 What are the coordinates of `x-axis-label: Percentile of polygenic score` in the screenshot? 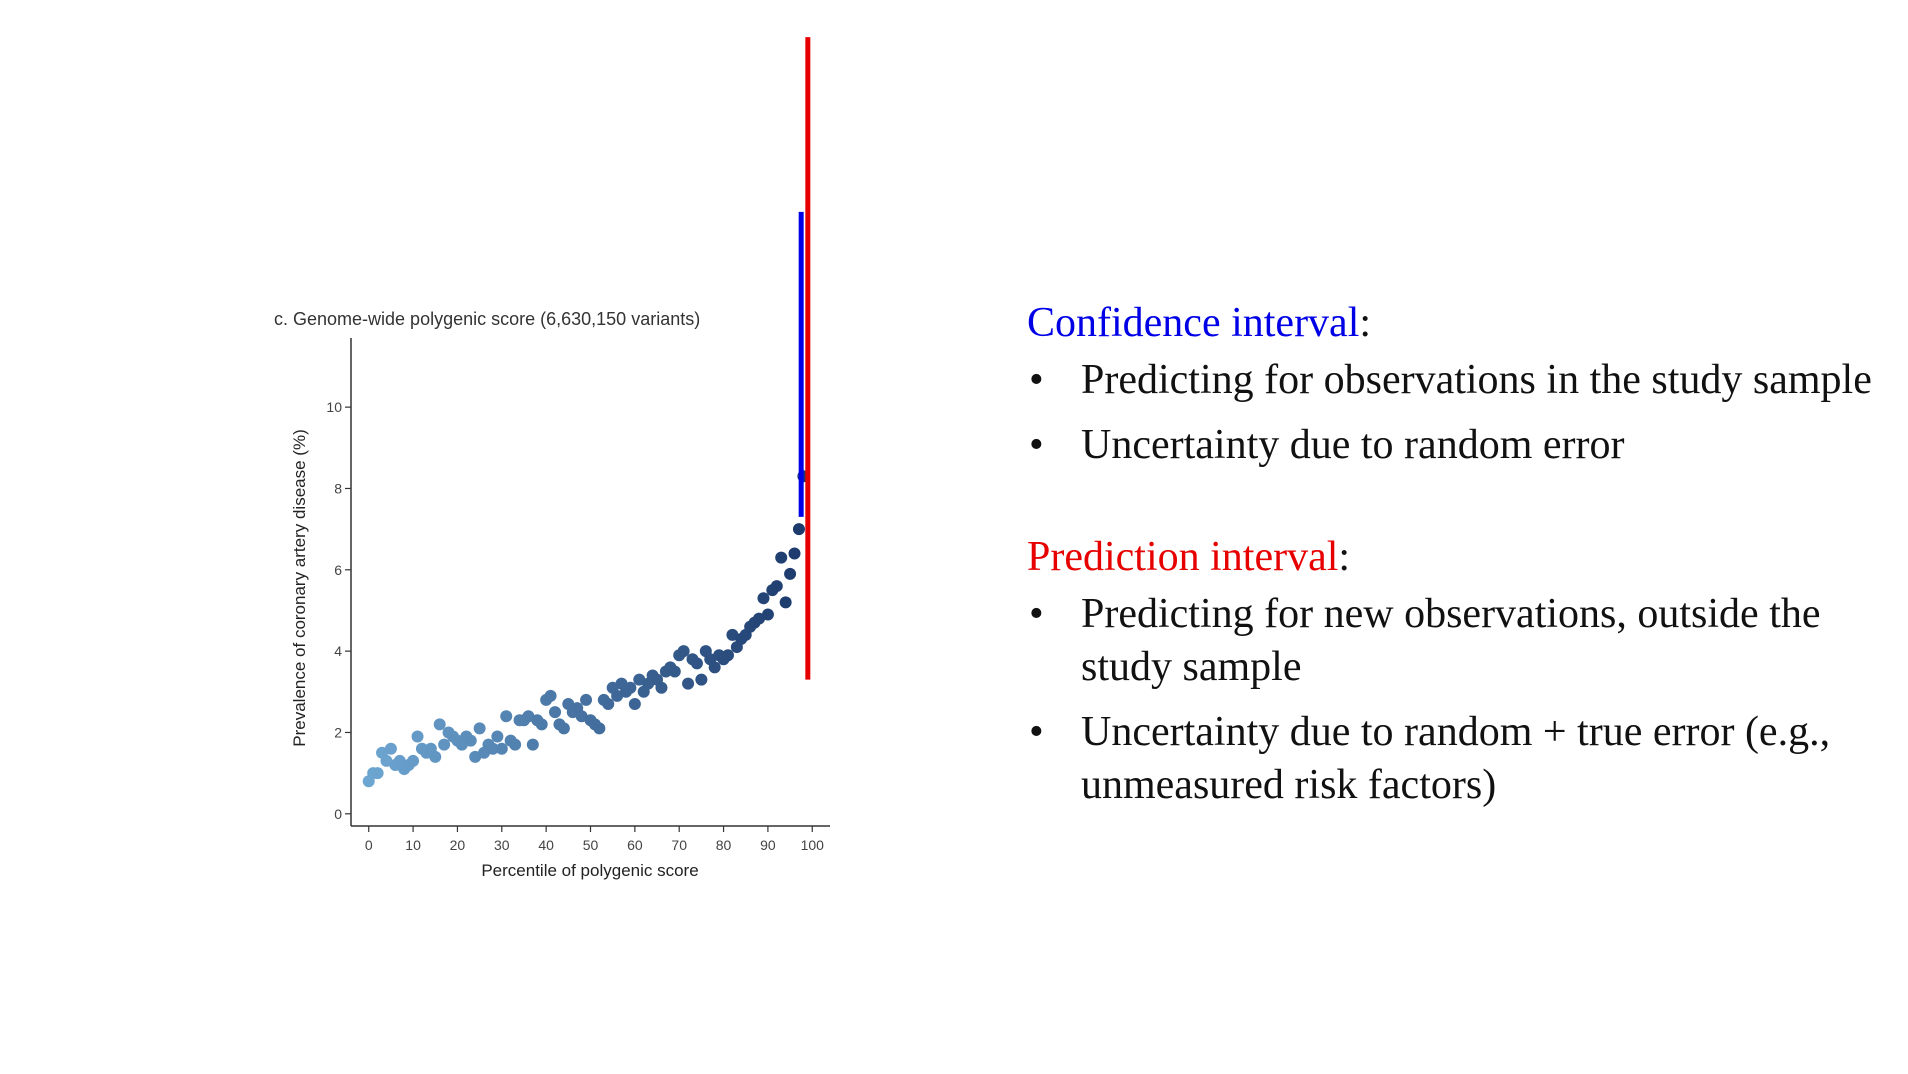 It's located at (589, 870).